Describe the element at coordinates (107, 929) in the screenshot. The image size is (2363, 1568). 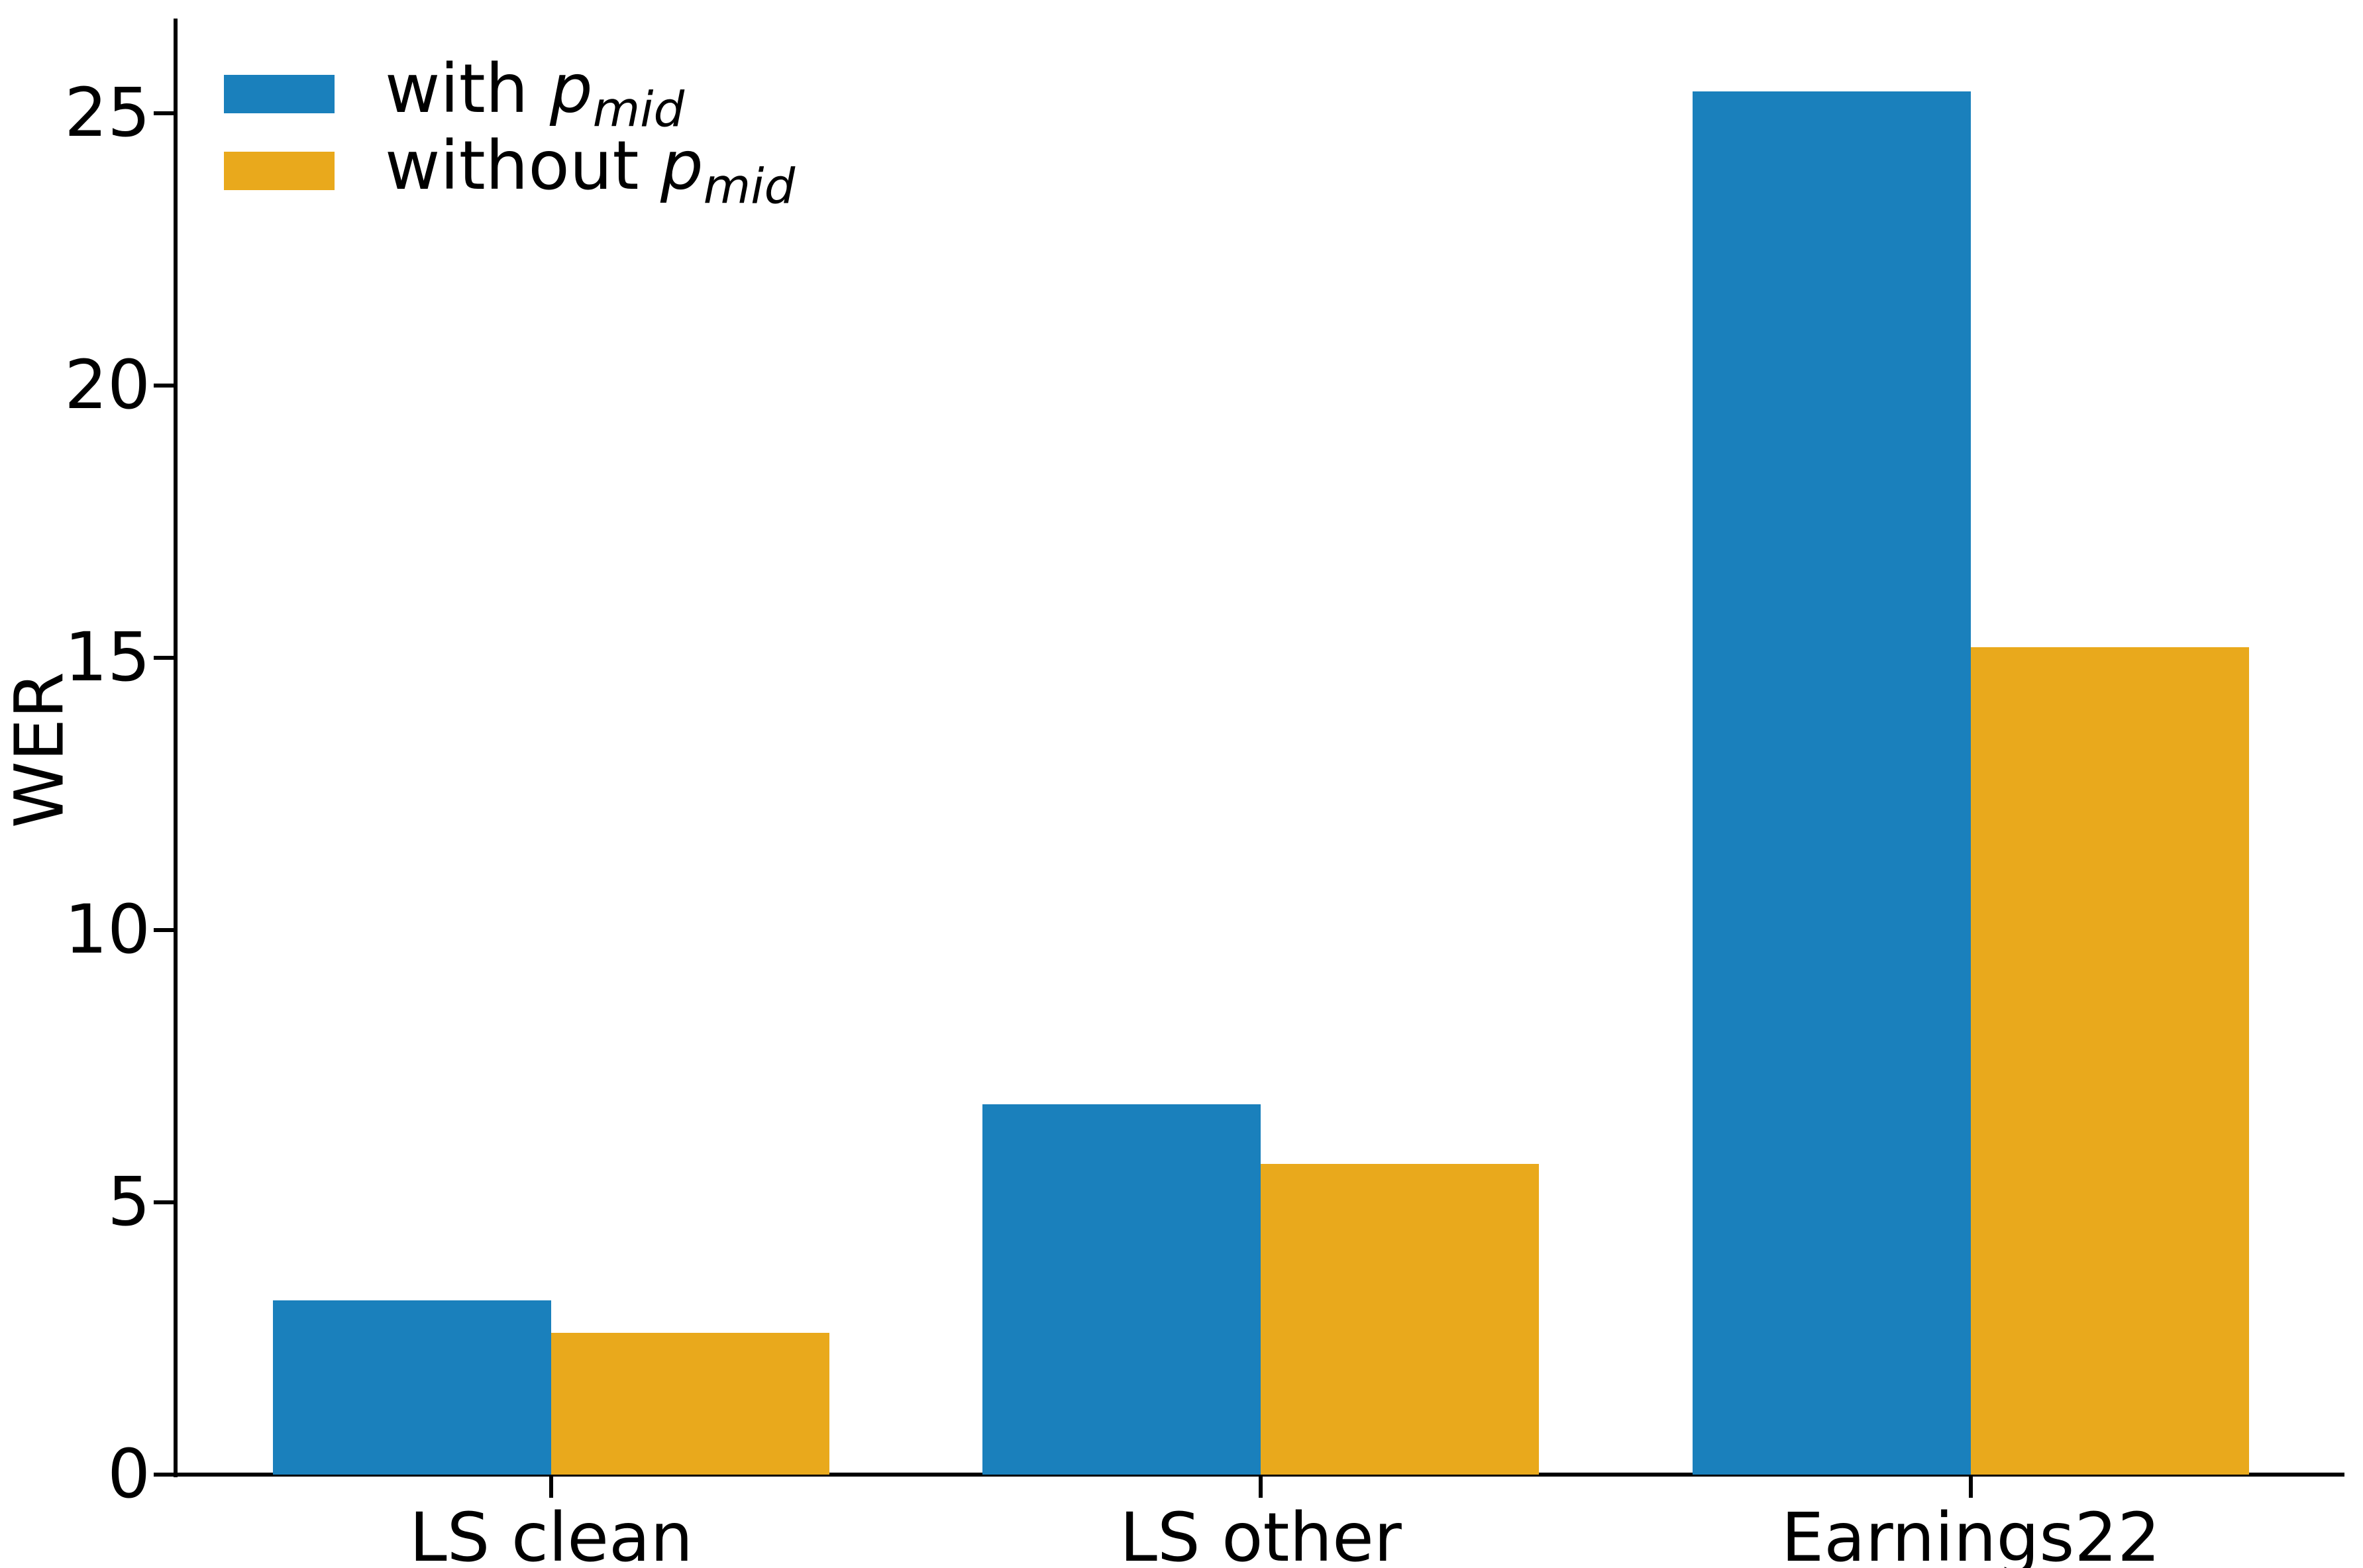
I see `y-tick-label: 10` at that location.